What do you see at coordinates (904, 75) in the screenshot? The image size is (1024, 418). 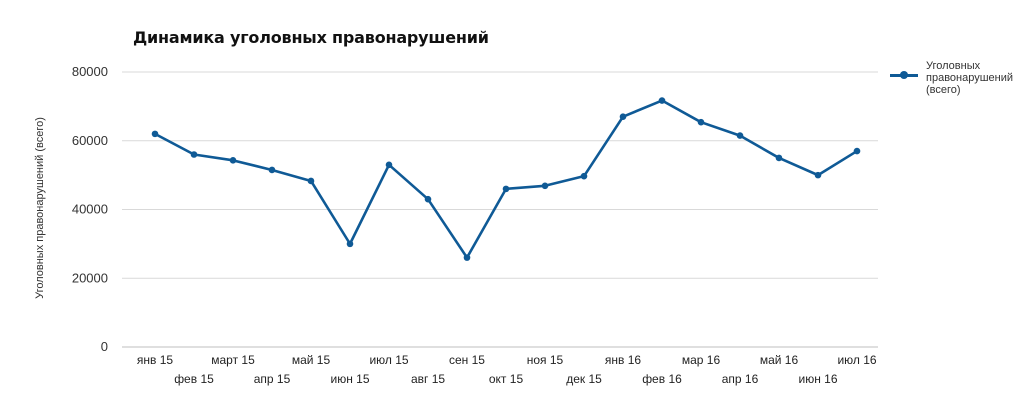 I see `legend-line-marker-icon` at bounding box center [904, 75].